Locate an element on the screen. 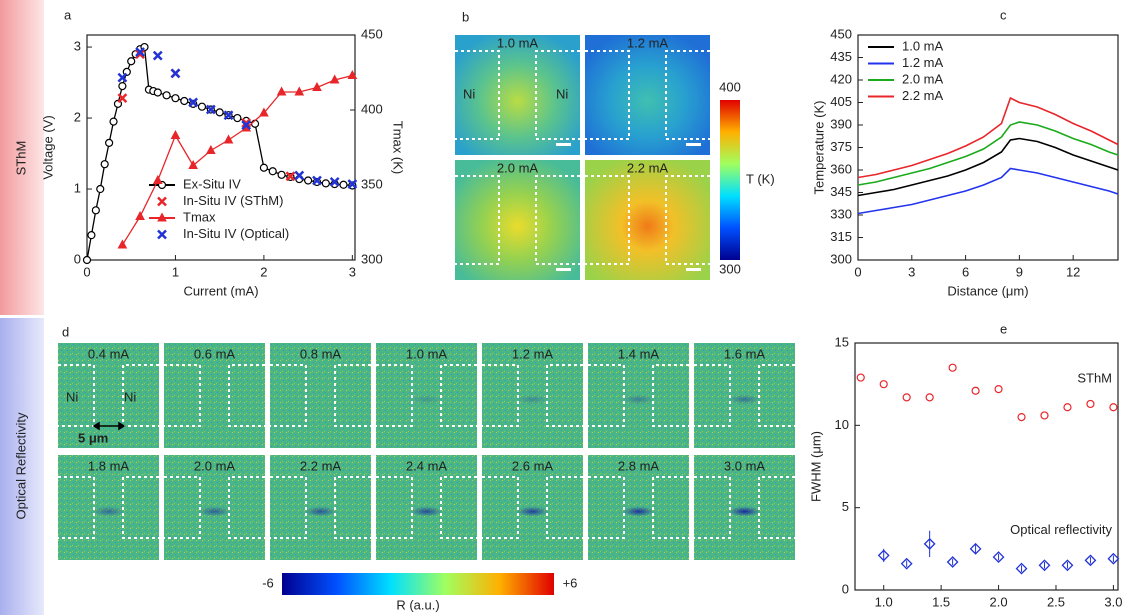 The width and height of the screenshot is (1134, 615). y-axis-label: Temperature (K) is located at coordinates (818, 148).